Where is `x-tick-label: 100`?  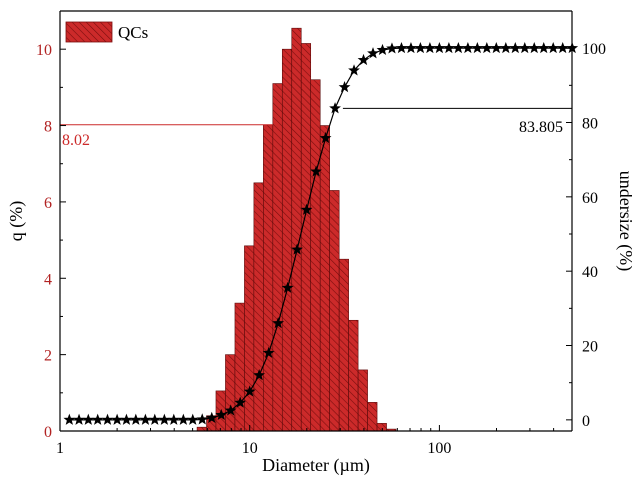
x-tick-label: 100 is located at coordinates (439, 448).